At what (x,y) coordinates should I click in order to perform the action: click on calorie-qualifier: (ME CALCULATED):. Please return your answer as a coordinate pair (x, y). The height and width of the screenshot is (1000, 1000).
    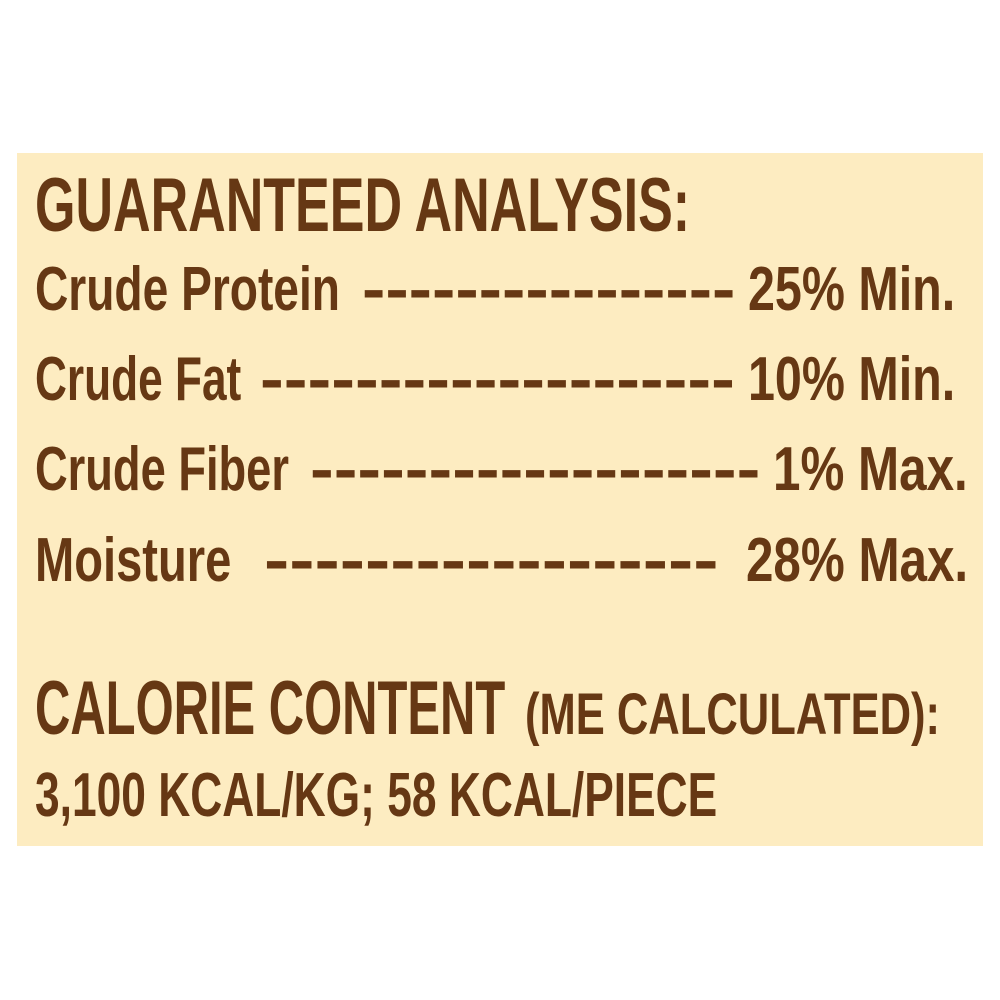
    Looking at the image, I should click on (733, 714).